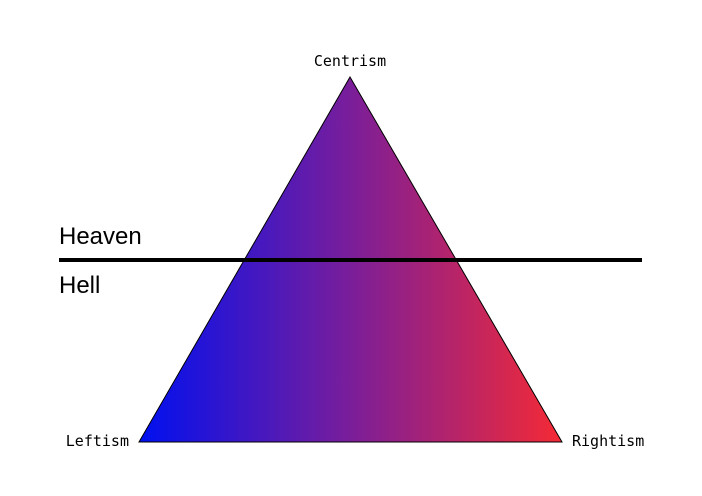  What do you see at coordinates (608, 441) in the screenshot?
I see `right-vertex-label: Rightism` at bounding box center [608, 441].